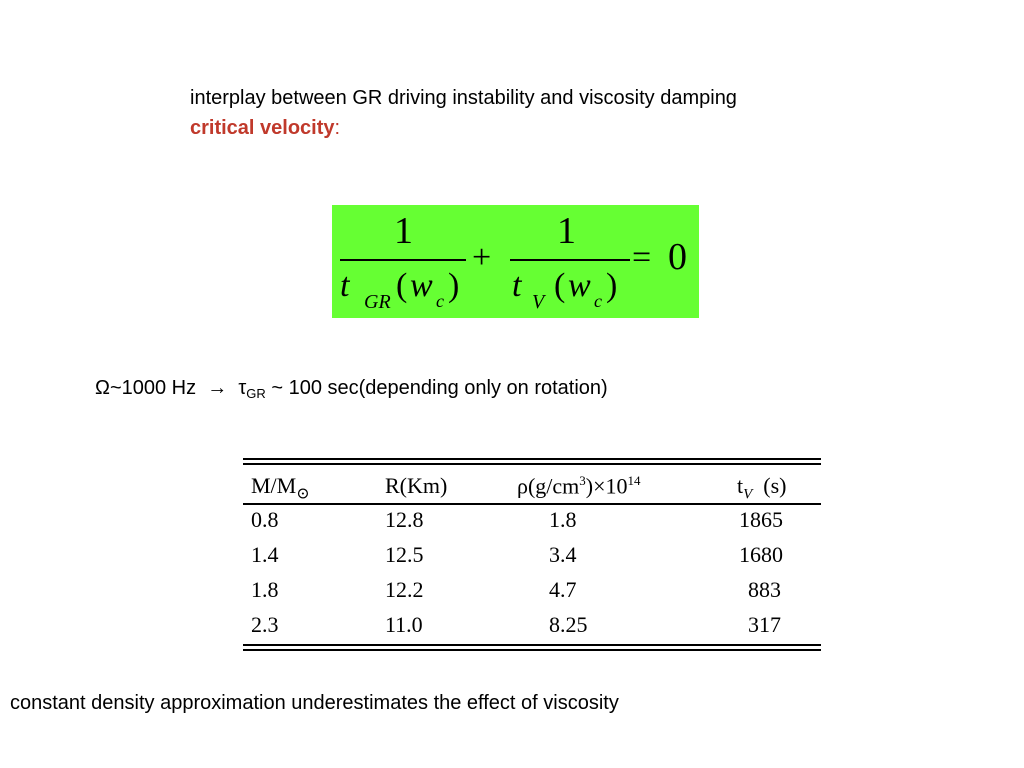 Image resolution: width=1024 pixels, height=768 pixels. Describe the element at coordinates (762, 488) in the screenshot. I see `header-tv: tV (s)` at that location.